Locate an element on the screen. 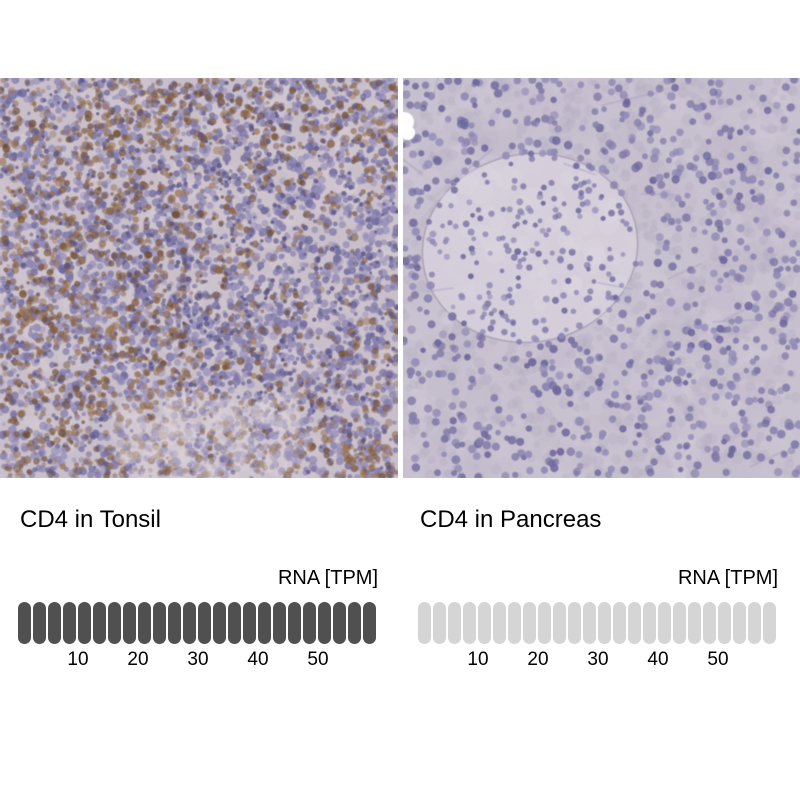 This screenshot has width=800, height=800. tpm-bar-tonsil is located at coordinates (197, 623).